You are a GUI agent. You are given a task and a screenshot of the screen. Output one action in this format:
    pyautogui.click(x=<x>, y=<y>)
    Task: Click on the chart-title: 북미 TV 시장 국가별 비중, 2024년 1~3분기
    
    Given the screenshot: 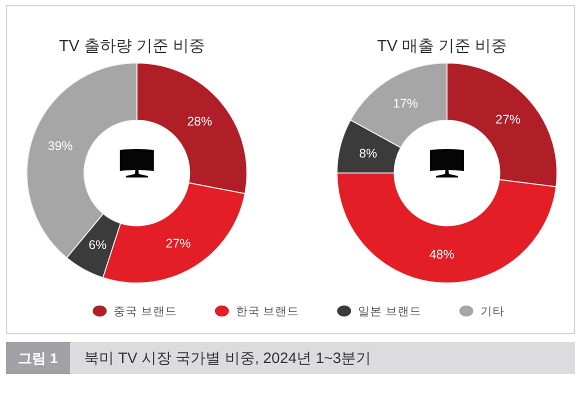 What is the action you would take?
    pyautogui.click(x=228, y=358)
    